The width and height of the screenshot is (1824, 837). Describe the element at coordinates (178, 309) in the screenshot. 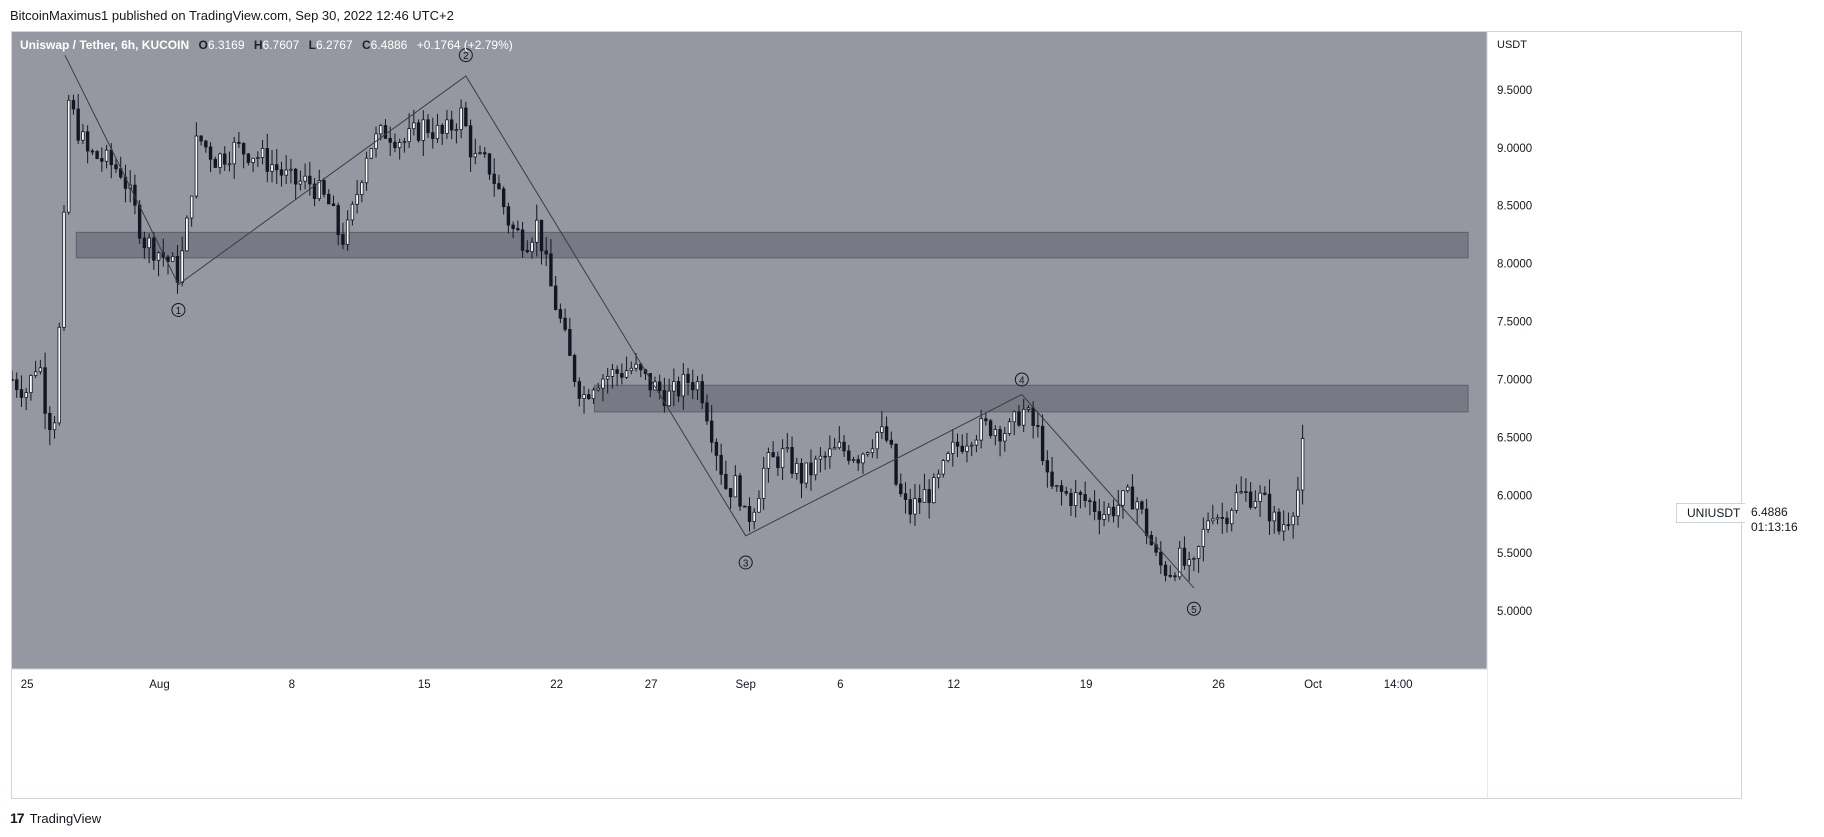

I see `wave-circle-icon` at that location.